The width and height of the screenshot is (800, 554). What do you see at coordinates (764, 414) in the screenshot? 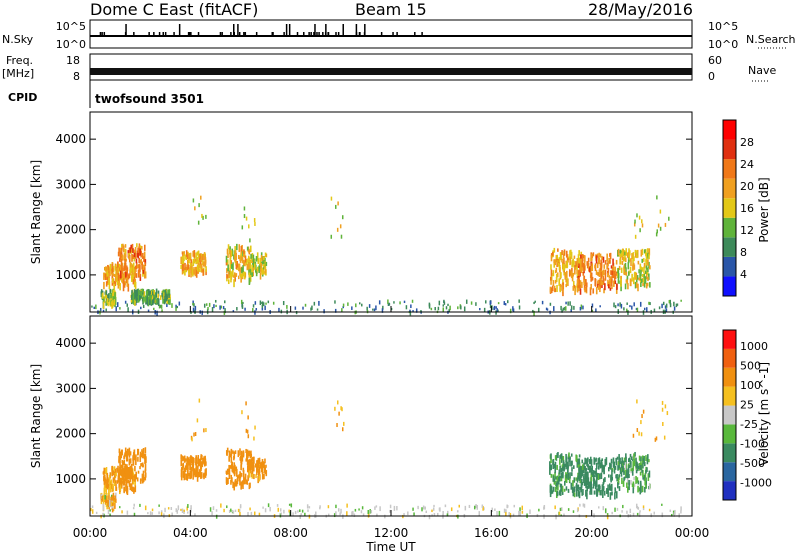
I see `velocity-colorbar-label: Velocity [m s^-1]` at bounding box center [764, 414].